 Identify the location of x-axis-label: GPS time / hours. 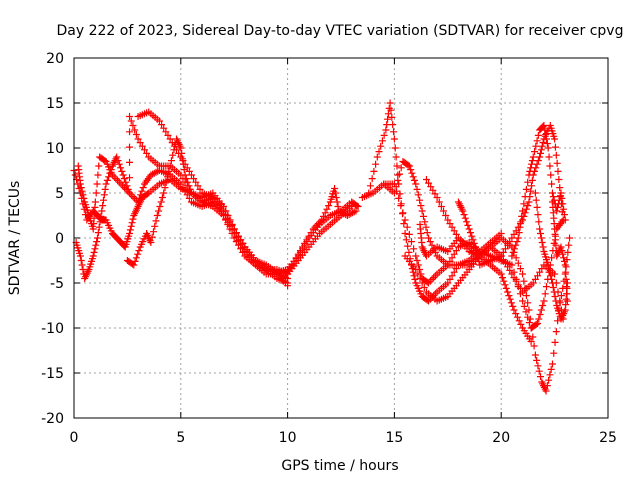
(339, 466).